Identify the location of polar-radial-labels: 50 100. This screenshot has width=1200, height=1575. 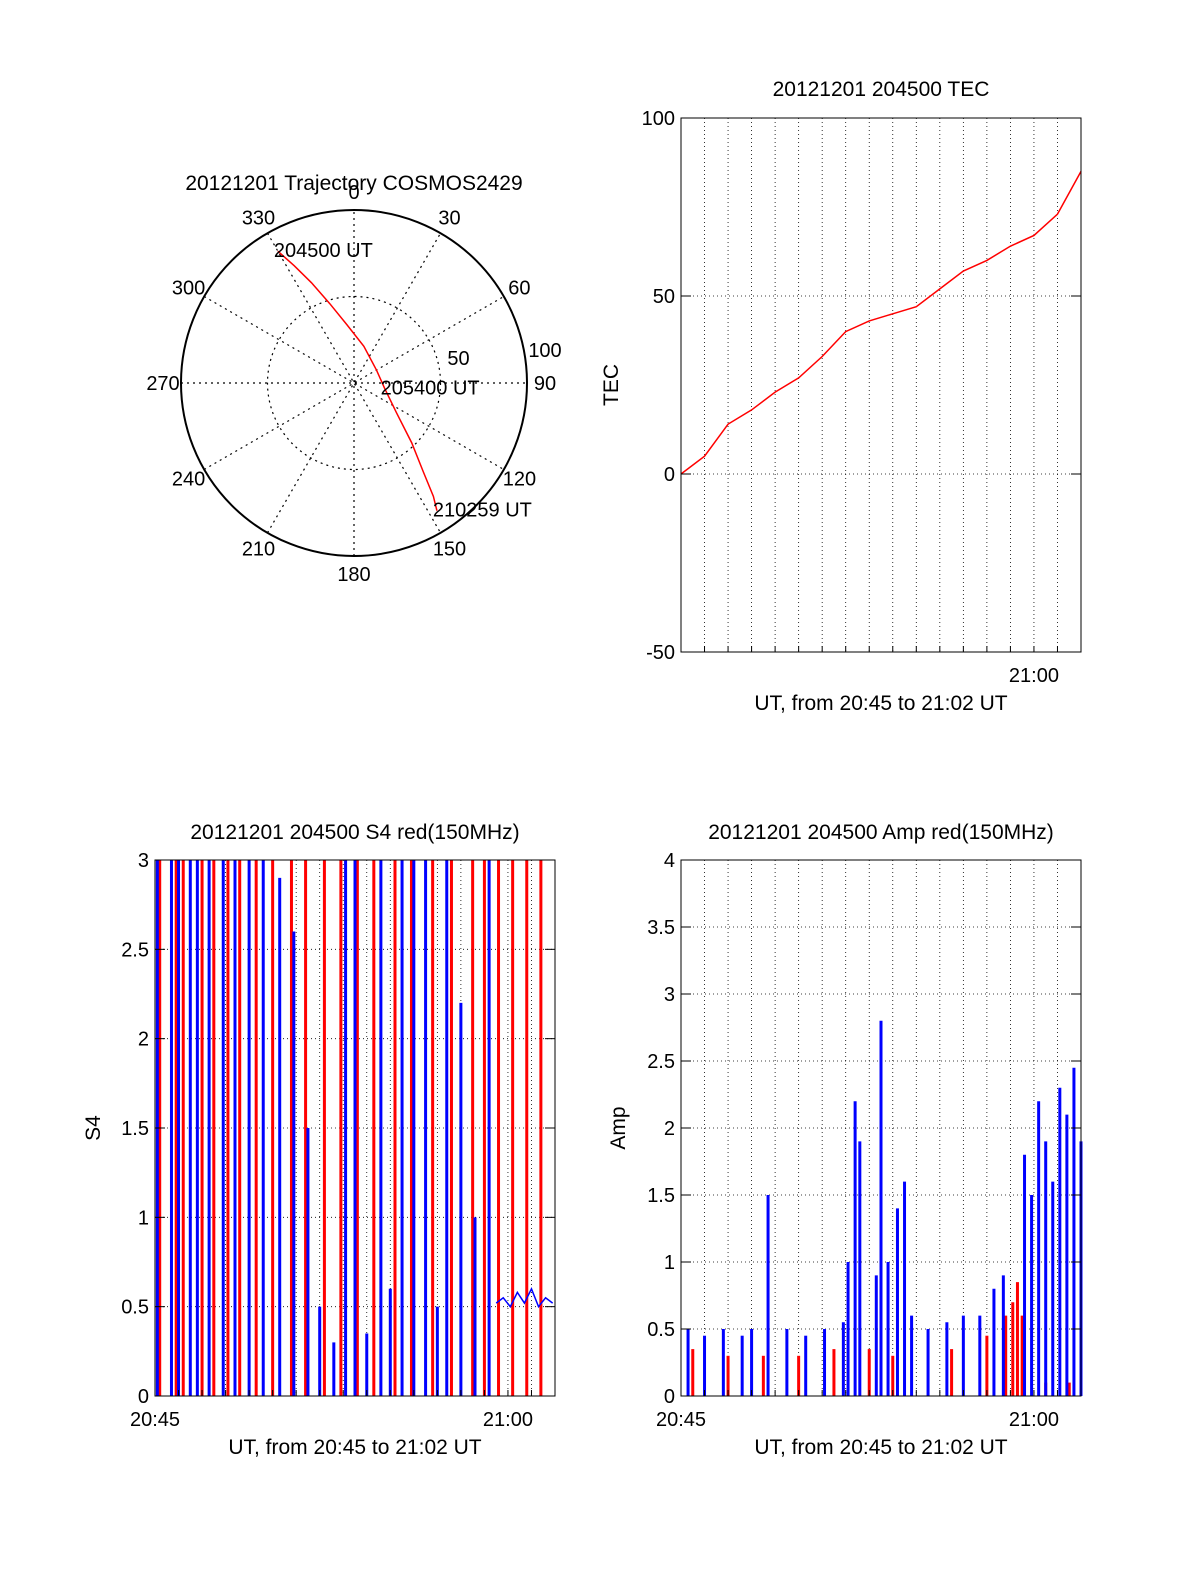
(504, 355).